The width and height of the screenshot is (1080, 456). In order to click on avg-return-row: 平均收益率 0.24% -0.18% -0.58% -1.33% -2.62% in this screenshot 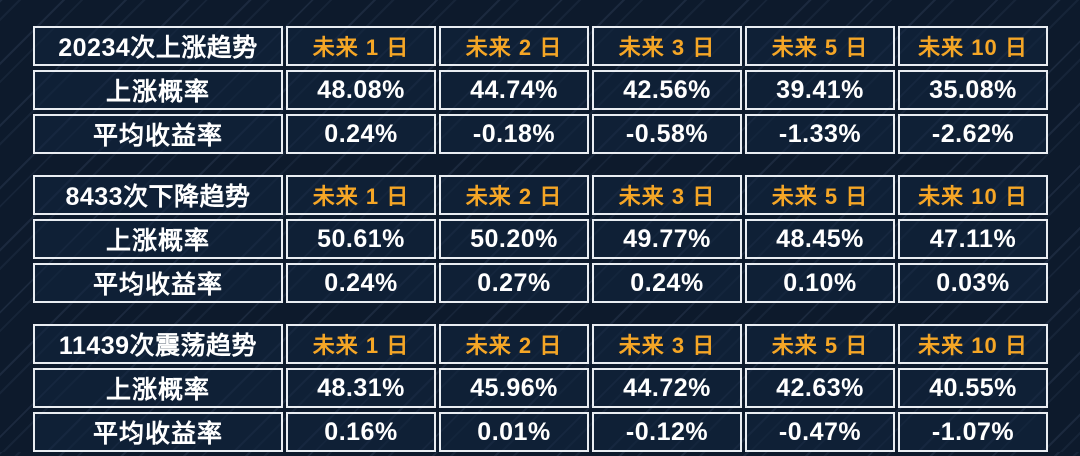, I will do `click(540, 134)`.